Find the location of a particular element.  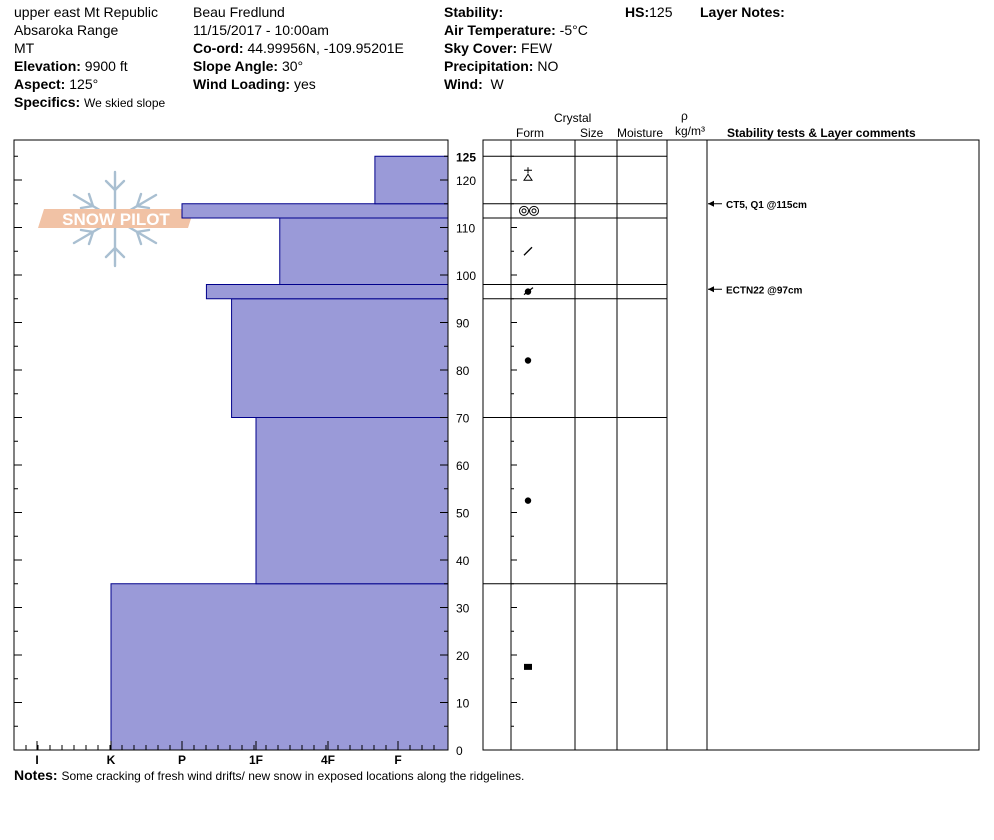

elevation-value: 9900 ft is located at coordinates (106, 66).